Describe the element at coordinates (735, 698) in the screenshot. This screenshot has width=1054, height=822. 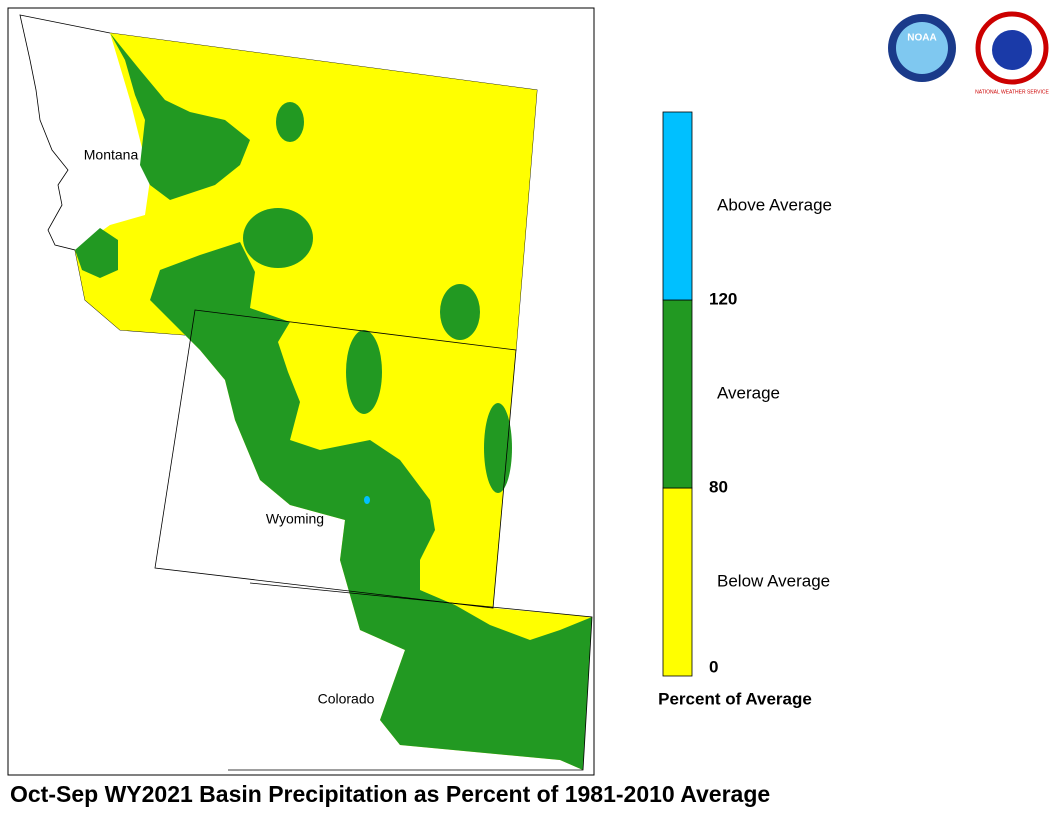
I see `legend-title: Percent of Average` at that location.